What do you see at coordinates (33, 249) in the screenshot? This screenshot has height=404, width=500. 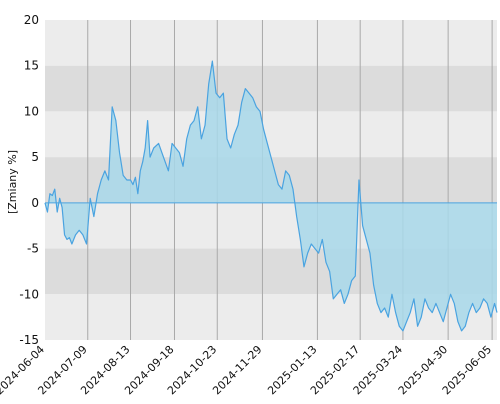 I see `y-tick-label: -5` at bounding box center [33, 249].